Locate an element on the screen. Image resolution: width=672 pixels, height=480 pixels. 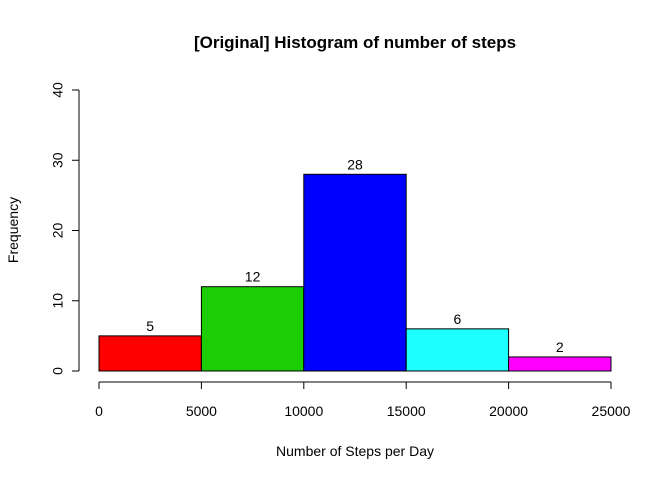
chart-title: [Original] Histogram of number of steps is located at coordinates (355, 42).